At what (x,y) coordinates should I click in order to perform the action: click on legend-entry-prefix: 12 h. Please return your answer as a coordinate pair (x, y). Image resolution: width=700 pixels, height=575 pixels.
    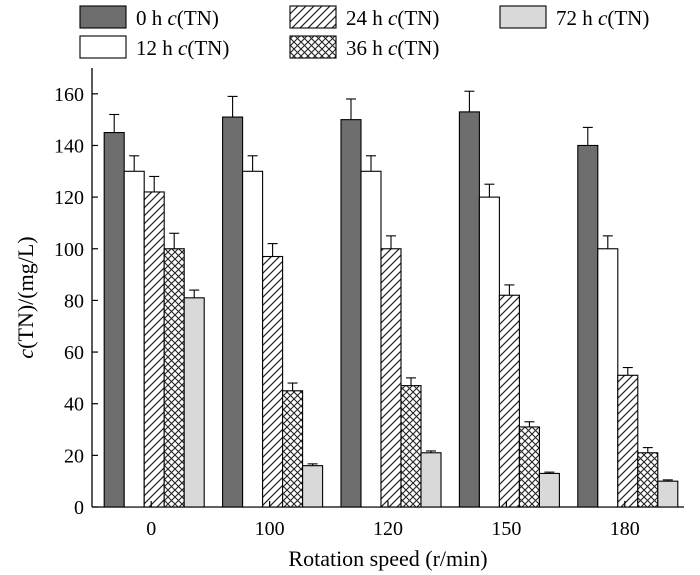
    Looking at the image, I should click on (157, 48).